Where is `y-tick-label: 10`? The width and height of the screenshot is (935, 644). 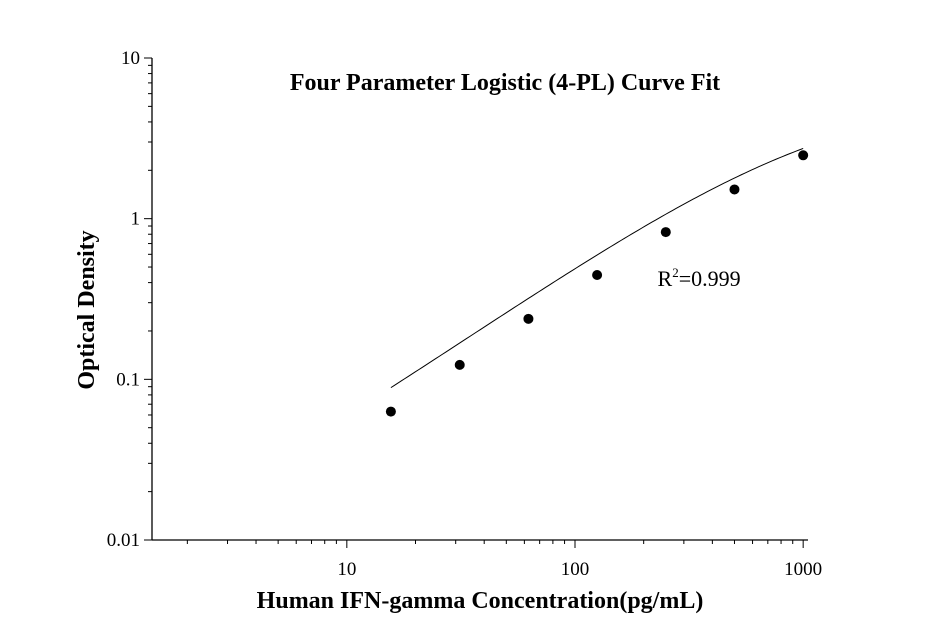
y-tick-label: 10 is located at coordinates (130, 58).